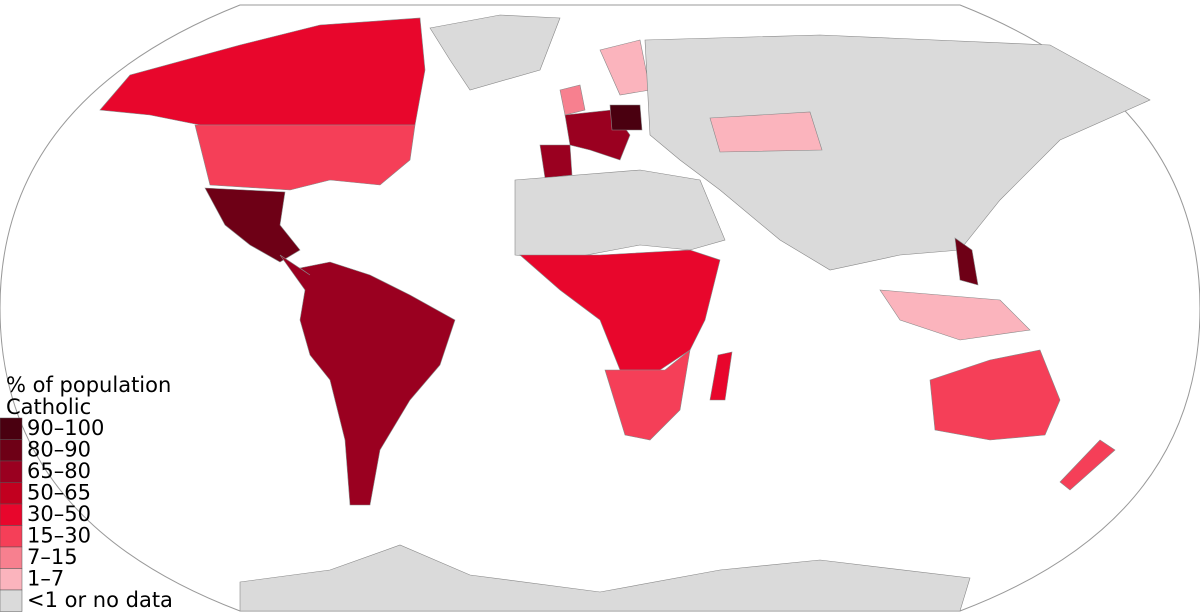 This screenshot has width=1200, height=616. What do you see at coordinates (59, 450) in the screenshot?
I see `legend-label: 80–90` at bounding box center [59, 450].